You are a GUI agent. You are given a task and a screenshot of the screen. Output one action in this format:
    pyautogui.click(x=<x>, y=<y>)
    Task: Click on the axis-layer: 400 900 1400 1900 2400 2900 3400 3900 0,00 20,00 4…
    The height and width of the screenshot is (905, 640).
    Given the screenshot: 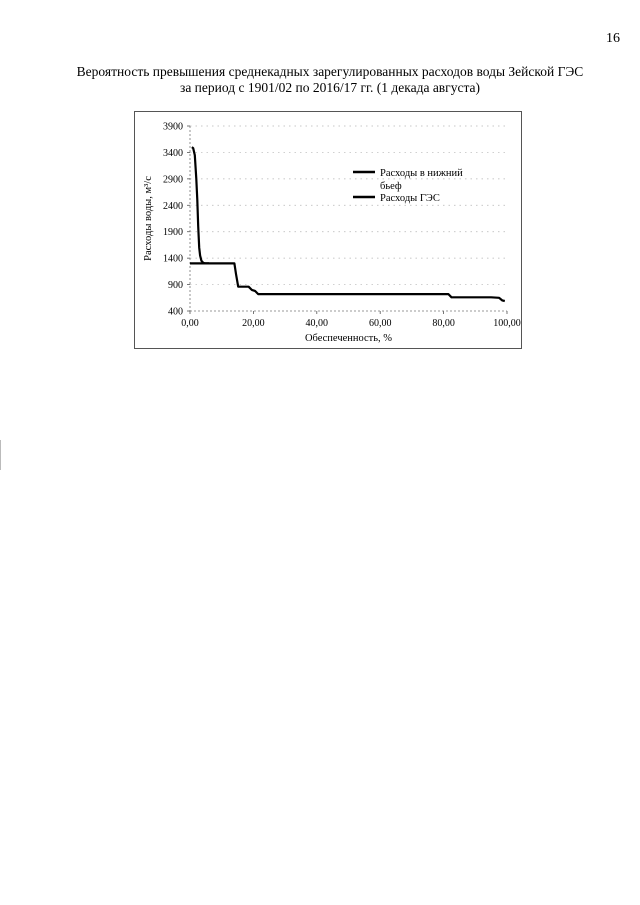 What is the action you would take?
    pyautogui.click(x=342, y=226)
    